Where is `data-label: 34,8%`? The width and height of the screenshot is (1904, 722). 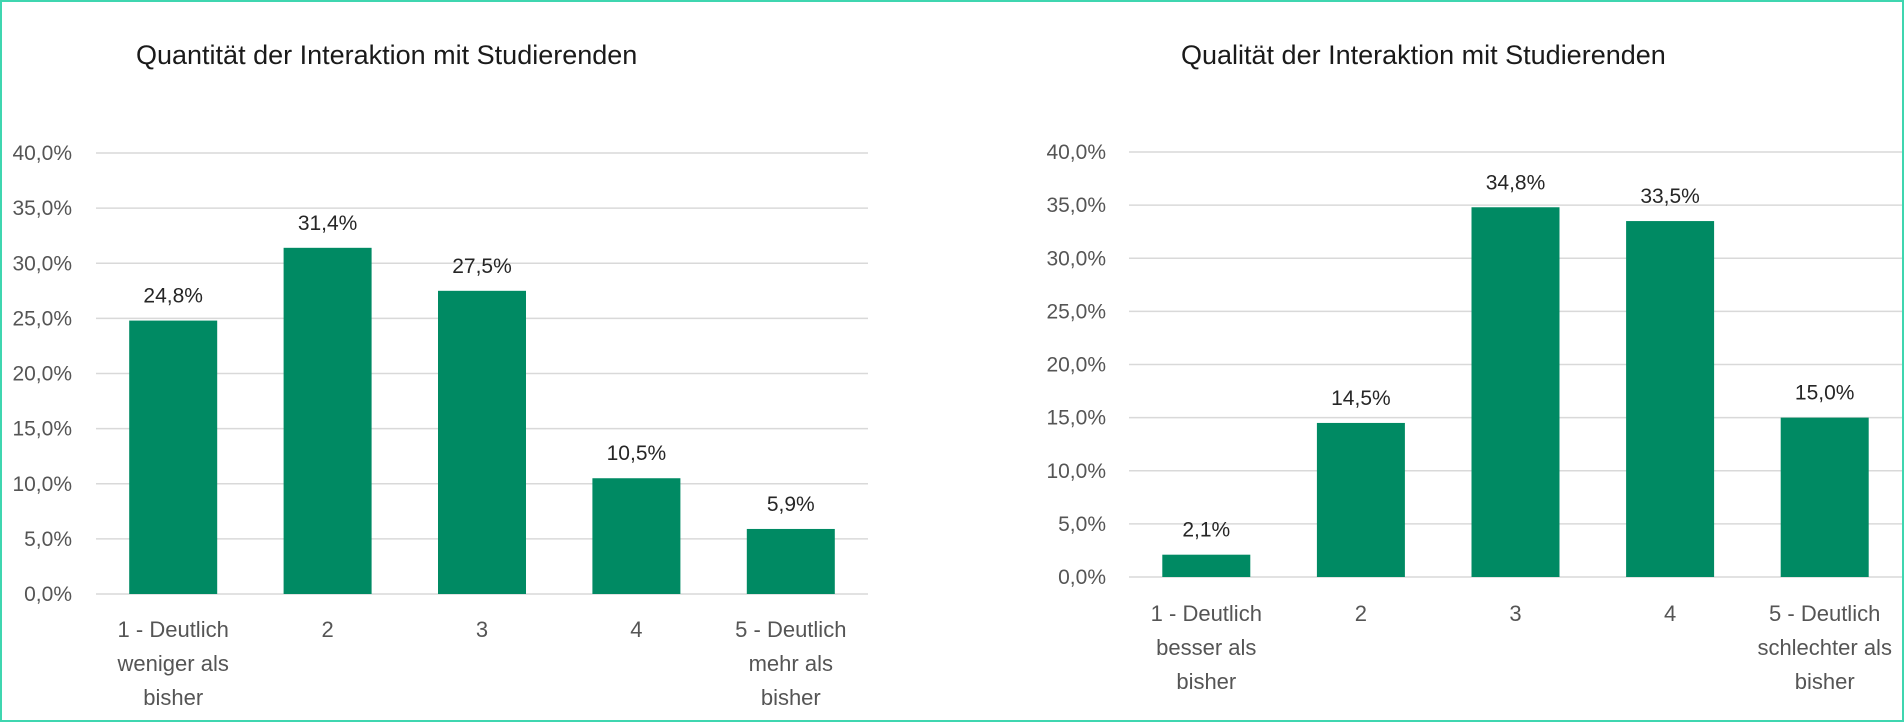
data-label: 34,8% is located at coordinates (1516, 182).